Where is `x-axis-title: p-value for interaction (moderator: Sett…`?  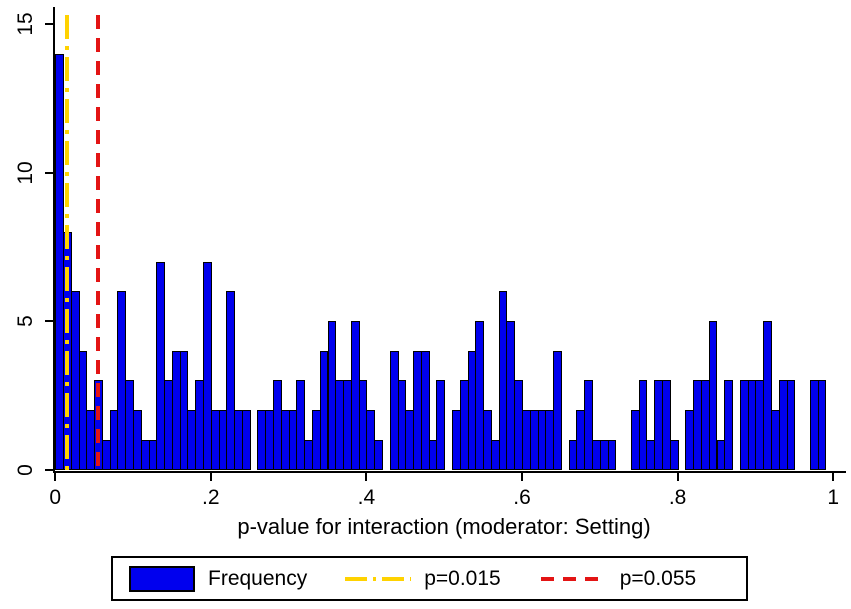
x-axis-title: p-value for interaction (moderator: Sett… is located at coordinates (444, 526).